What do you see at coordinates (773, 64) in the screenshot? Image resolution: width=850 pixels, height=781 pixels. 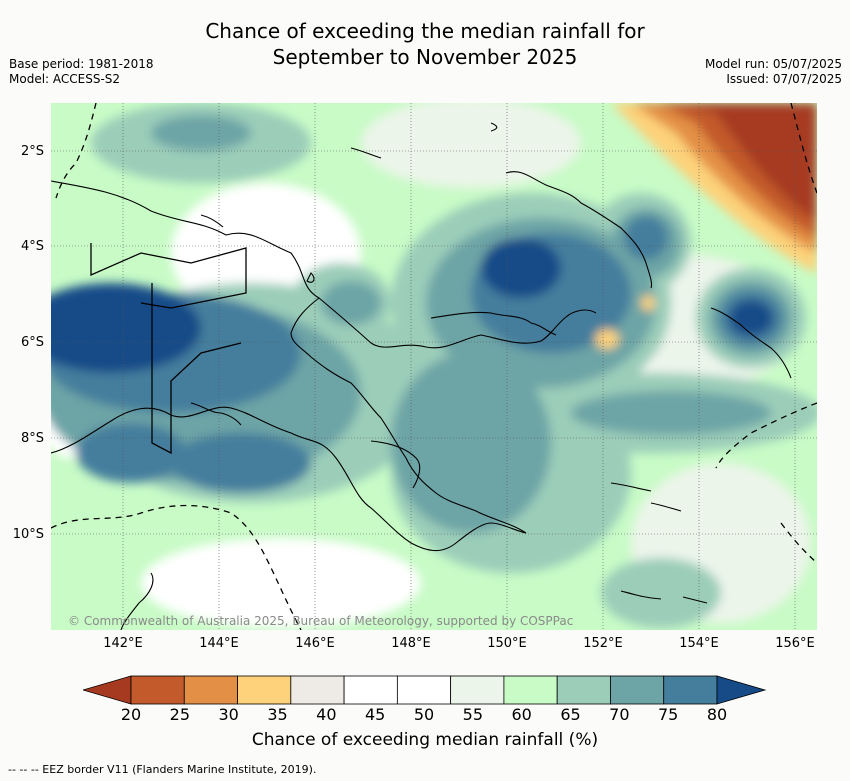 I see `model-run: Model run: 05/07/2025` at bounding box center [773, 64].